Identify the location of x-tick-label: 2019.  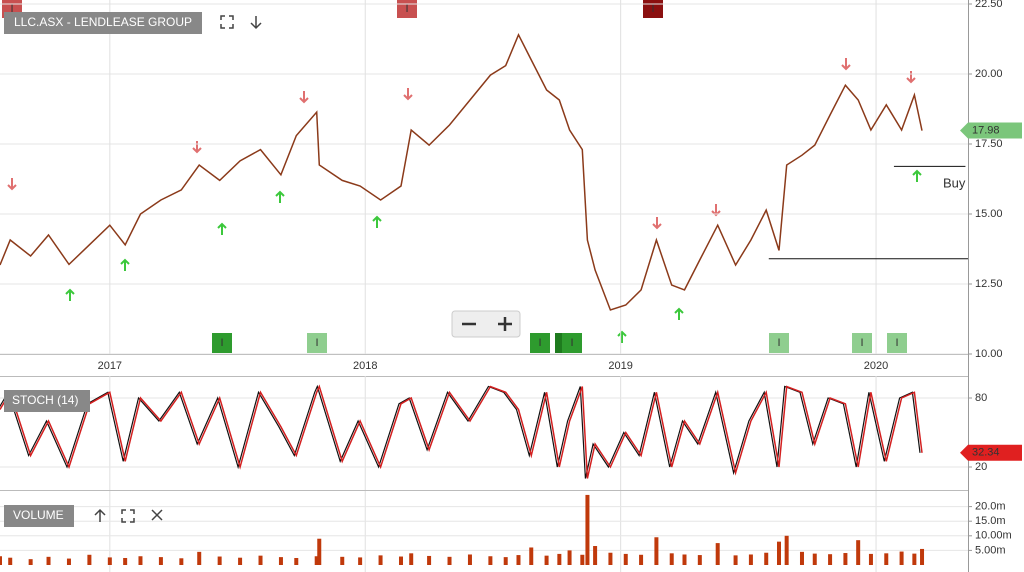
(620, 366).